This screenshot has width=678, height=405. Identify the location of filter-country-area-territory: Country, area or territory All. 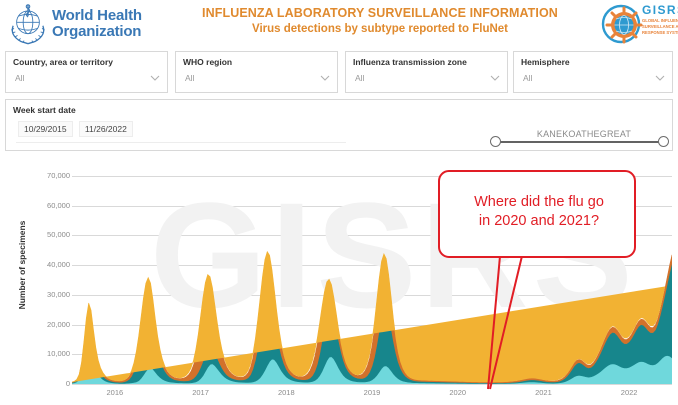
(86, 72).